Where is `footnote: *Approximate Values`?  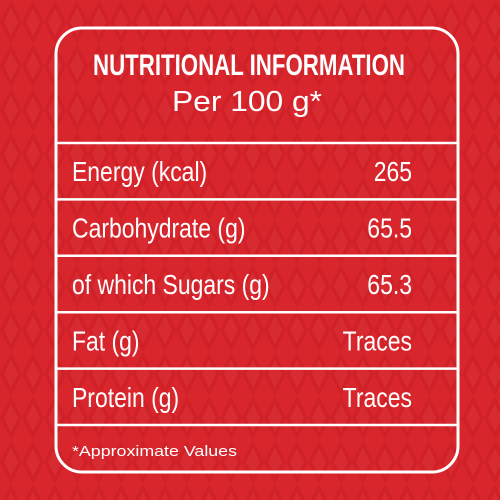 footnote: *Approximate Values is located at coordinates (154, 451).